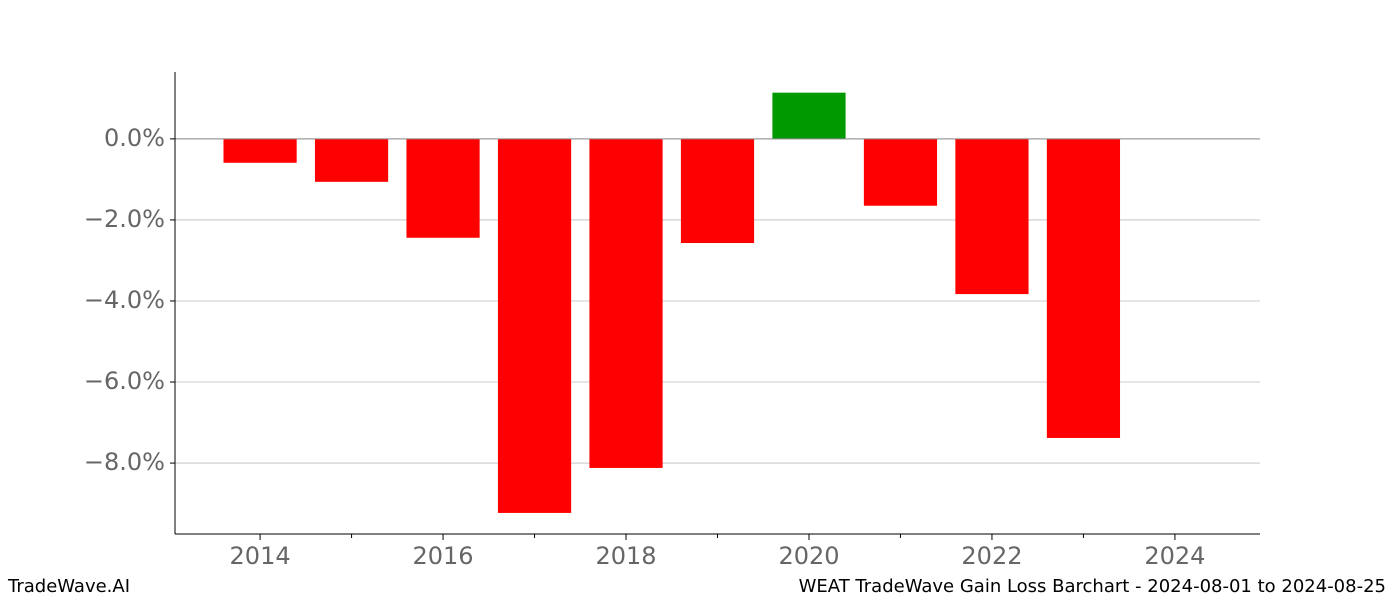 The height and width of the screenshot is (600, 1400). What do you see at coordinates (124, 219) in the screenshot?
I see `y-tick-label: −2.0%` at bounding box center [124, 219].